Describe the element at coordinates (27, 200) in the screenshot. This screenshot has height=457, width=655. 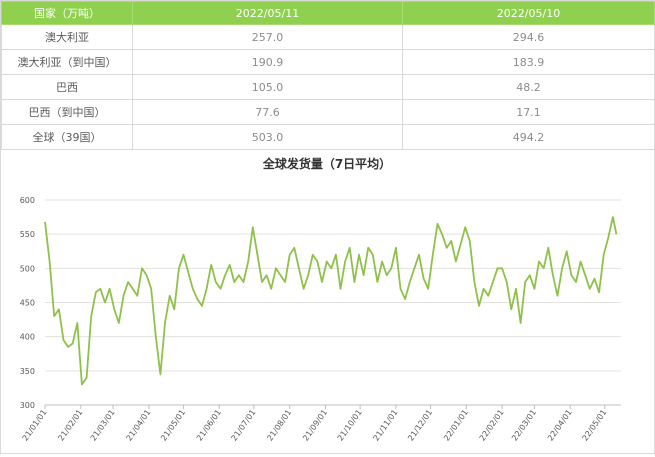
I see `y-tick-label: 600` at that location.